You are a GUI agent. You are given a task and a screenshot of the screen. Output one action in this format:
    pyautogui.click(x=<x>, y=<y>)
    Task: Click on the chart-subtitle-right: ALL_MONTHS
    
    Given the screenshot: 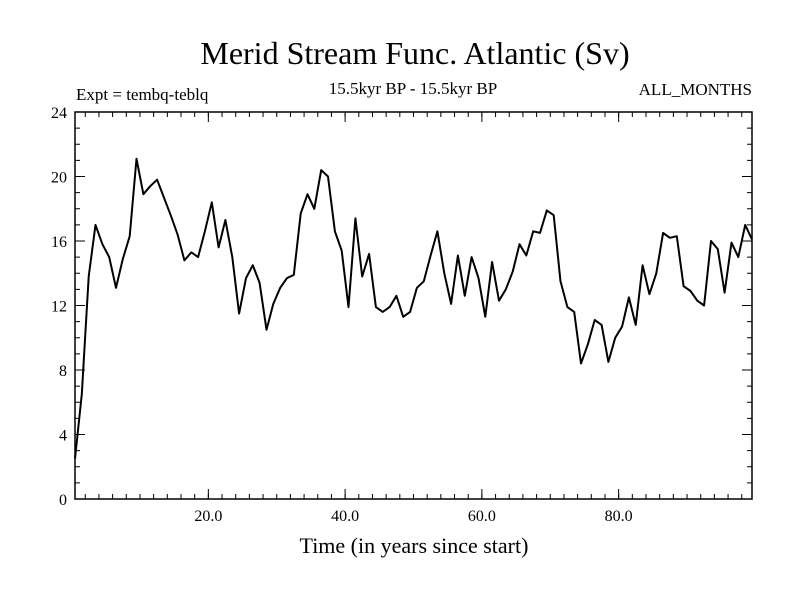 What is the action you would take?
    pyautogui.click(x=695, y=89)
    